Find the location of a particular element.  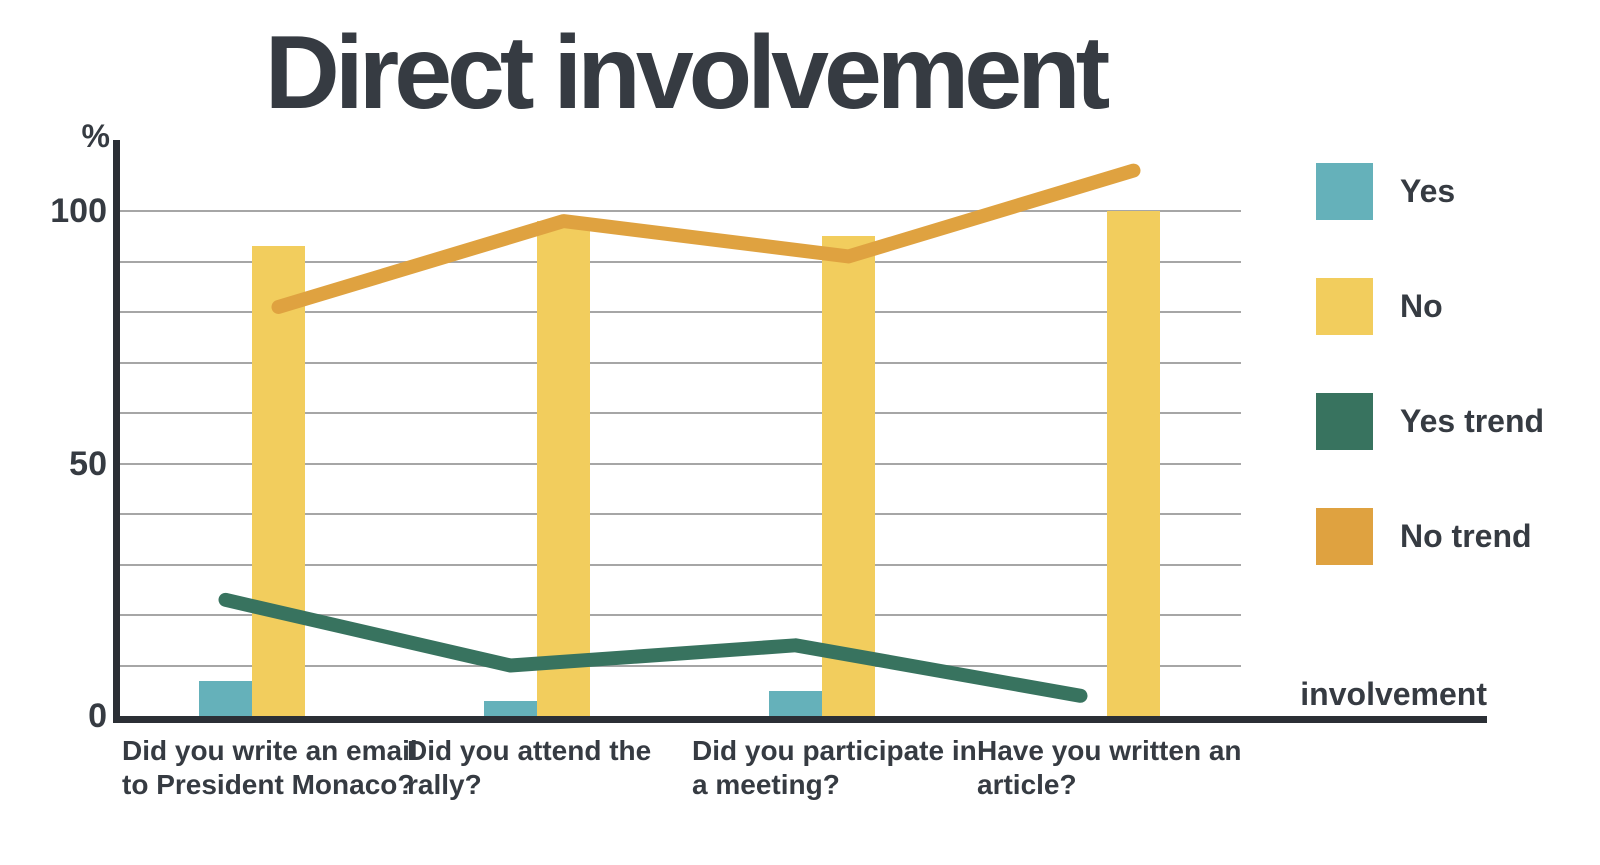

legend-item: No trend is located at coordinates (1424, 536).